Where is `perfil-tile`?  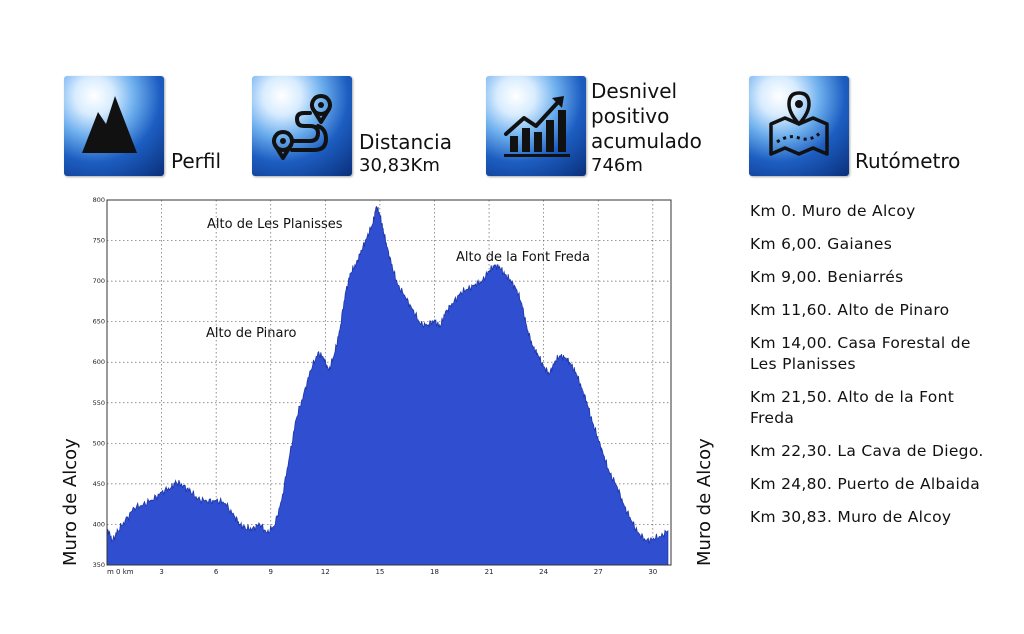
perfil-tile is located at coordinates (114, 126).